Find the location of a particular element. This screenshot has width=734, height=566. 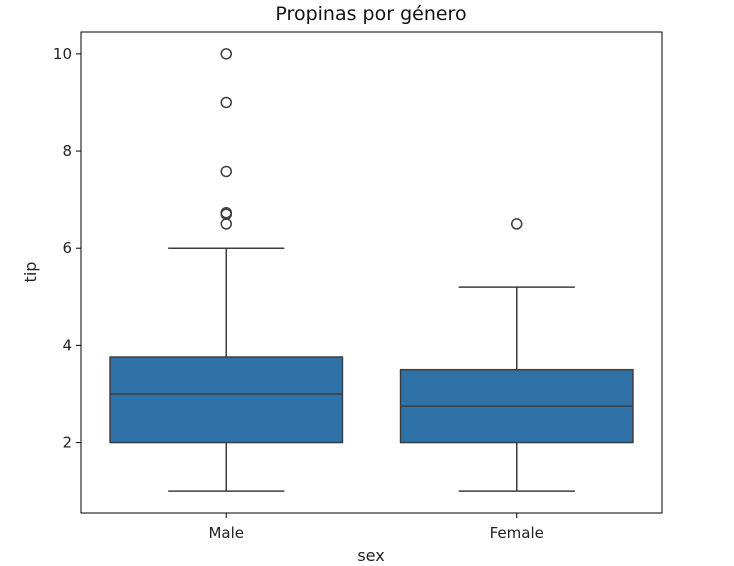

iqr-box is located at coordinates (226, 400).